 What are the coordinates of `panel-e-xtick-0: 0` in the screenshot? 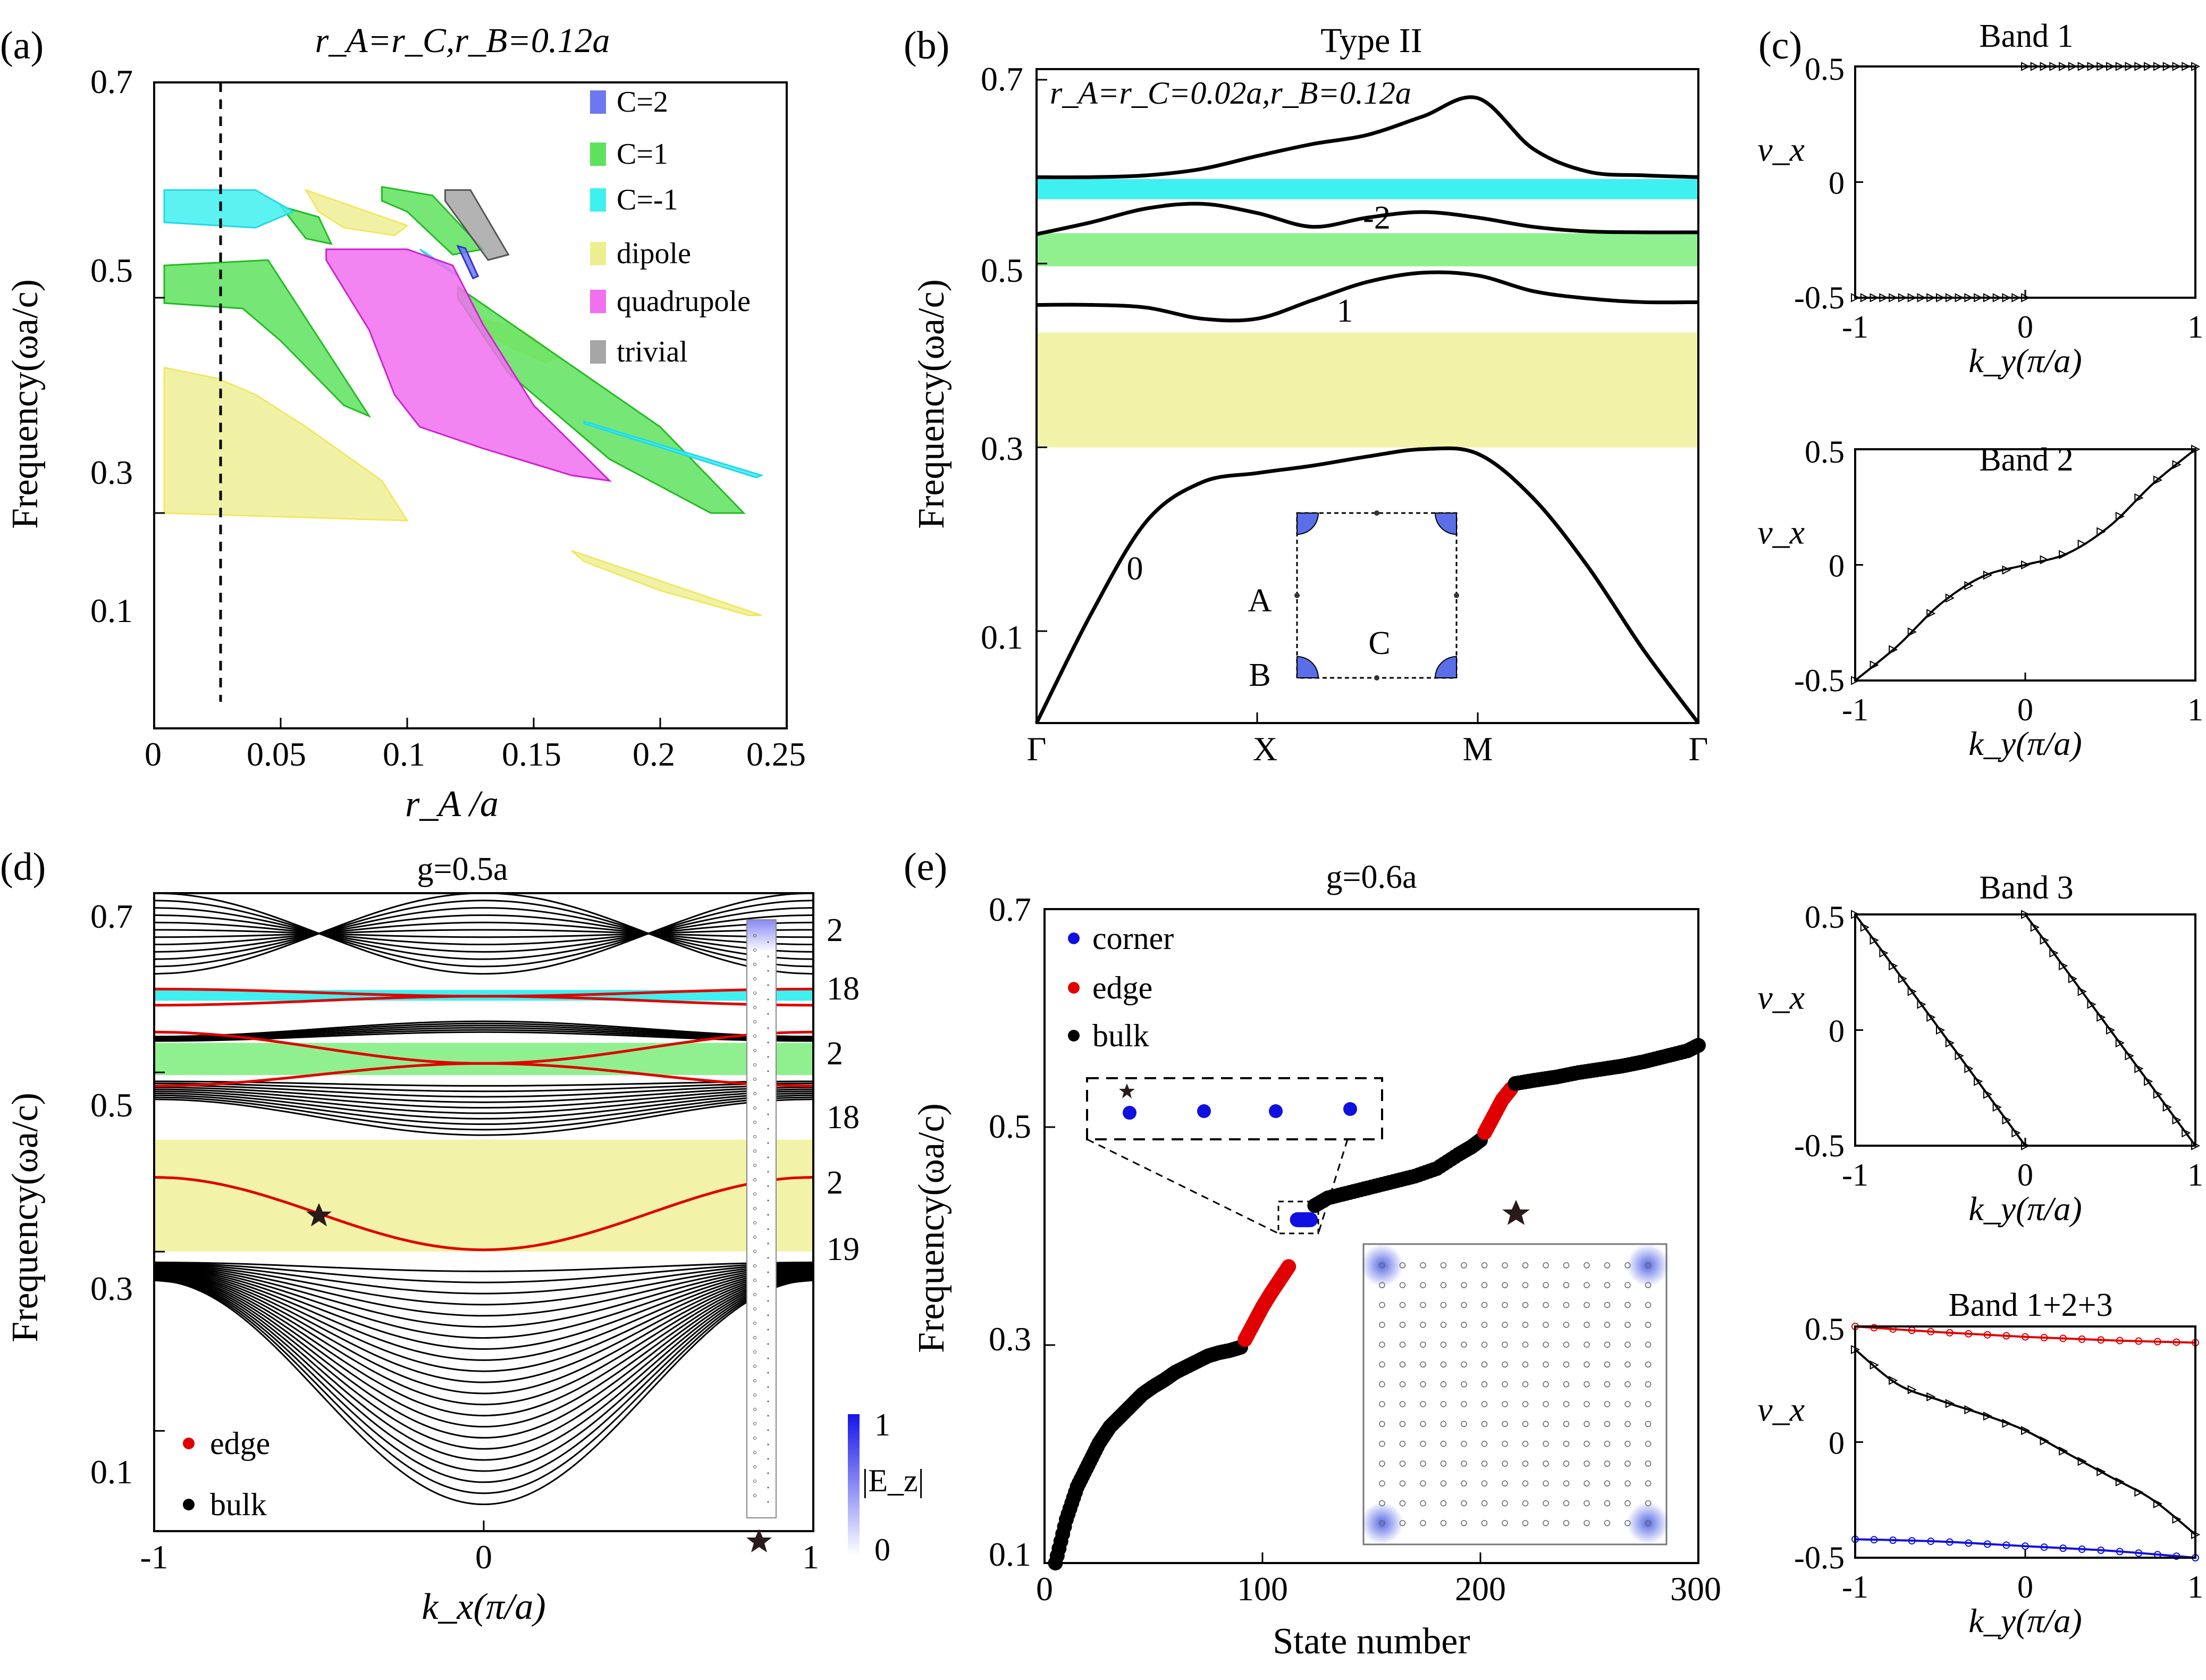 It's located at (1044, 1589).